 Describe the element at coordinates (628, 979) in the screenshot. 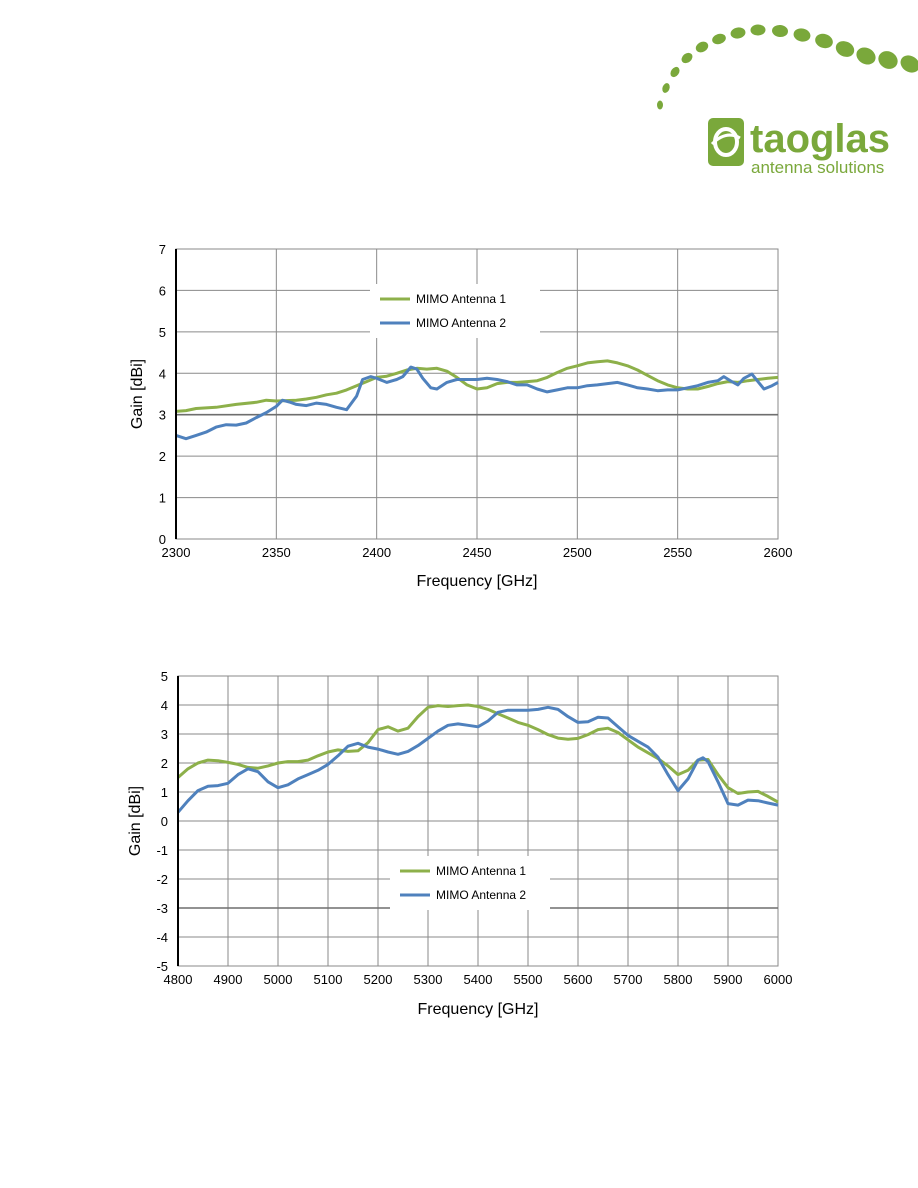

I see `x-tick-label: 5700` at that location.